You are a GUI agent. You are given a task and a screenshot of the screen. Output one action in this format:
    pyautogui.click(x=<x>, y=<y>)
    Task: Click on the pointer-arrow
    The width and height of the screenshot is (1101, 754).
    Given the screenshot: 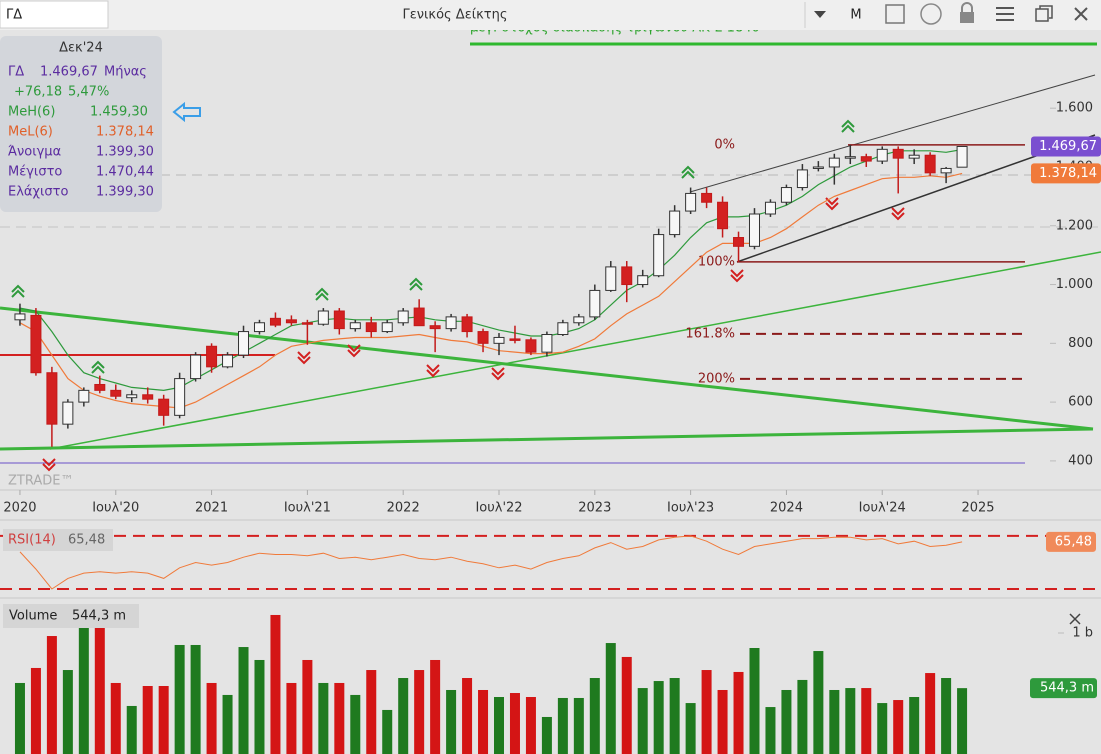 What is the action you would take?
    pyautogui.click(x=186, y=112)
    